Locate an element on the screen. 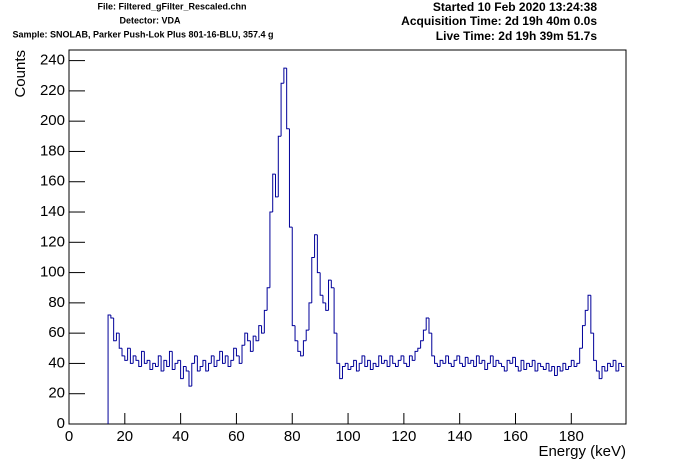 The height and width of the screenshot is (472, 696). y-tick-label: 160 is located at coordinates (52, 181).